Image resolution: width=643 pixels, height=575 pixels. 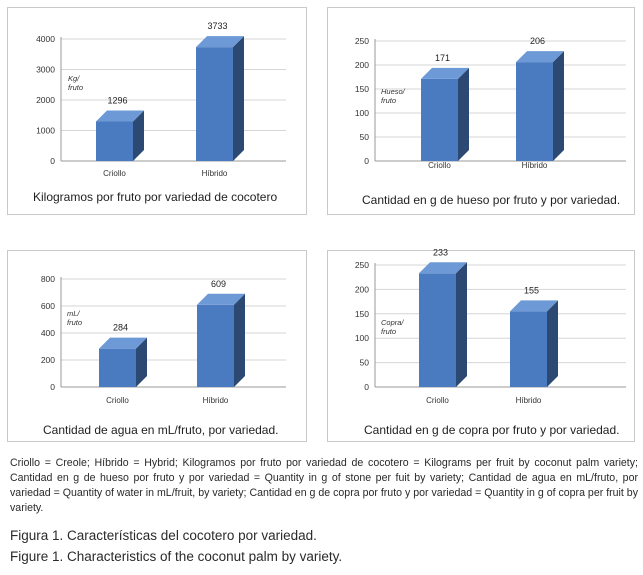 What do you see at coordinates (392, 322) in the screenshot?
I see `y-axis-label: Copra/` at bounding box center [392, 322].